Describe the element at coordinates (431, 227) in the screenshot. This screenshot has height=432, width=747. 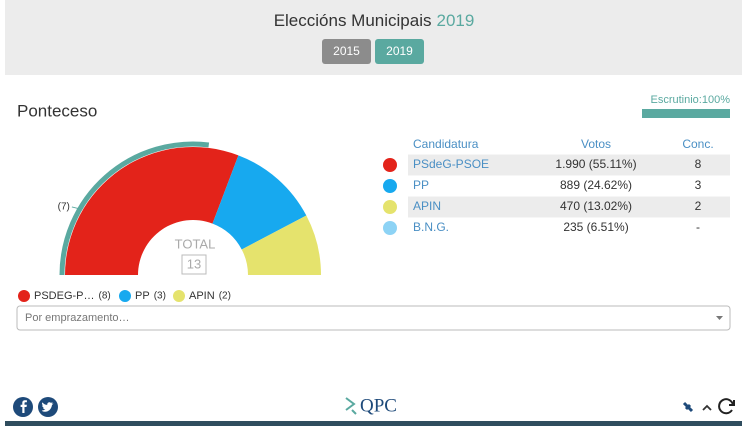
I see `cell-party: B.N.G.` at that location.